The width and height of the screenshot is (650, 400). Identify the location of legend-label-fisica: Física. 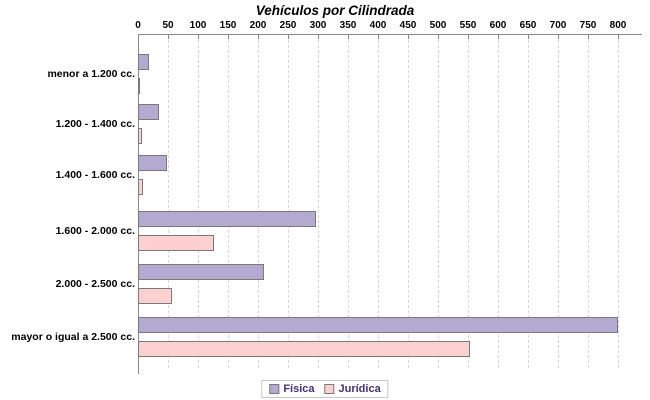
(299, 389).